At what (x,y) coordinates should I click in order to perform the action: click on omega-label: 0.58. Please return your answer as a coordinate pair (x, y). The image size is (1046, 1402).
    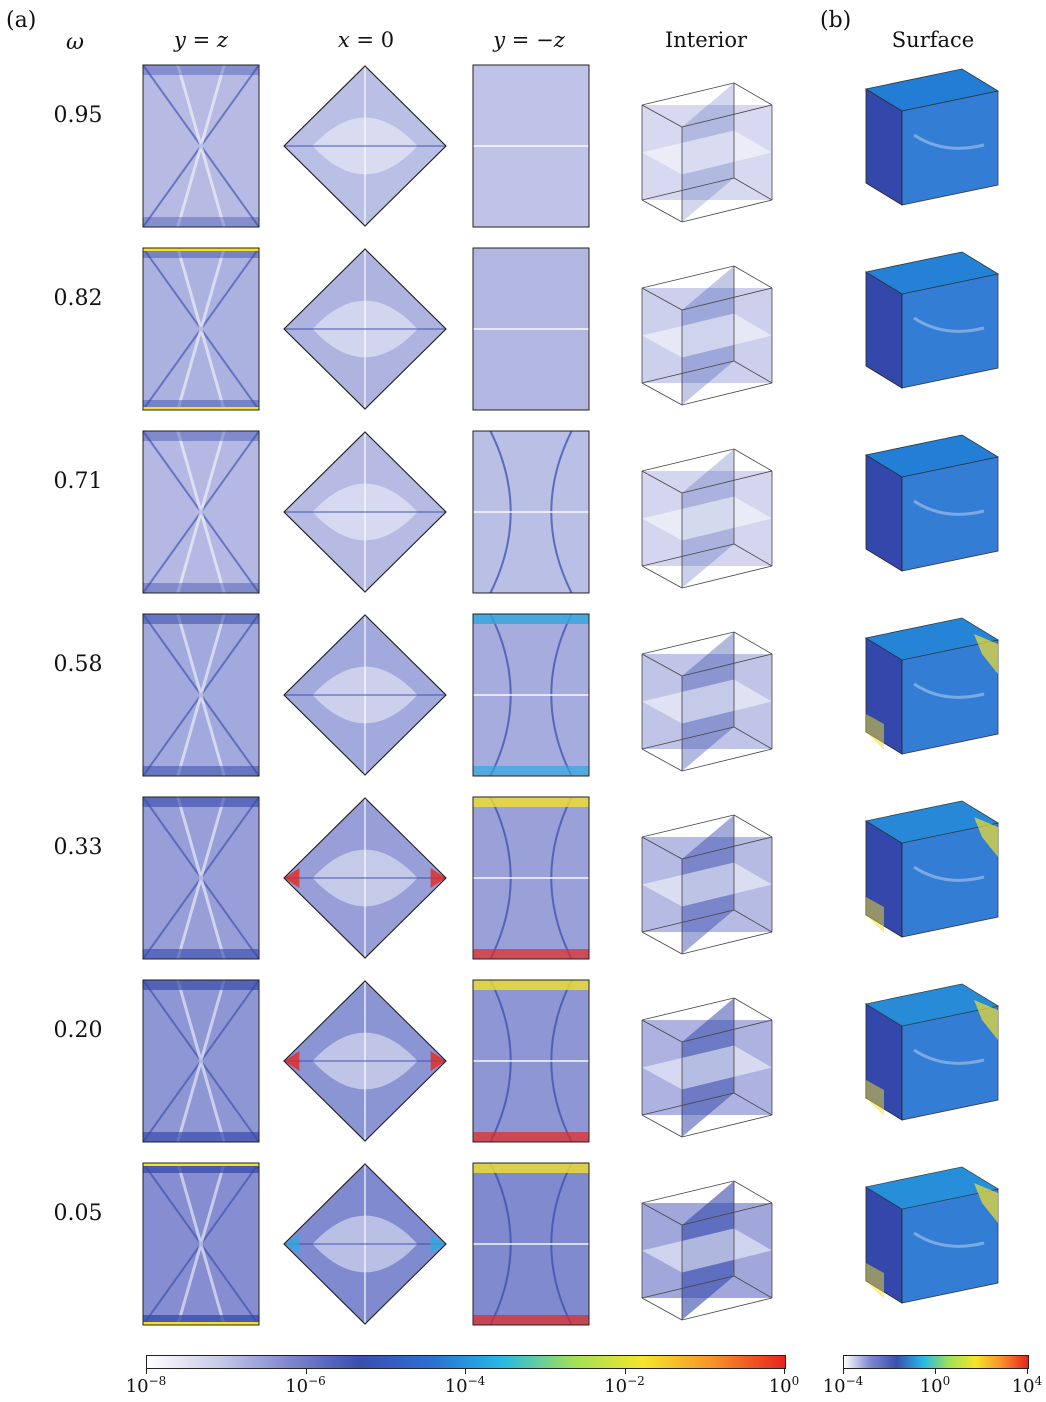
    Looking at the image, I should click on (78, 664).